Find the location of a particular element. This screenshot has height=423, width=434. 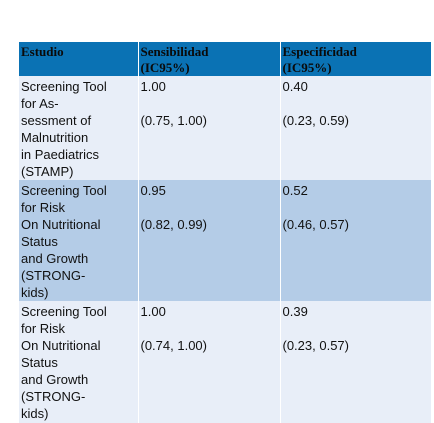

spec-value: 0.39 is located at coordinates (295, 311).